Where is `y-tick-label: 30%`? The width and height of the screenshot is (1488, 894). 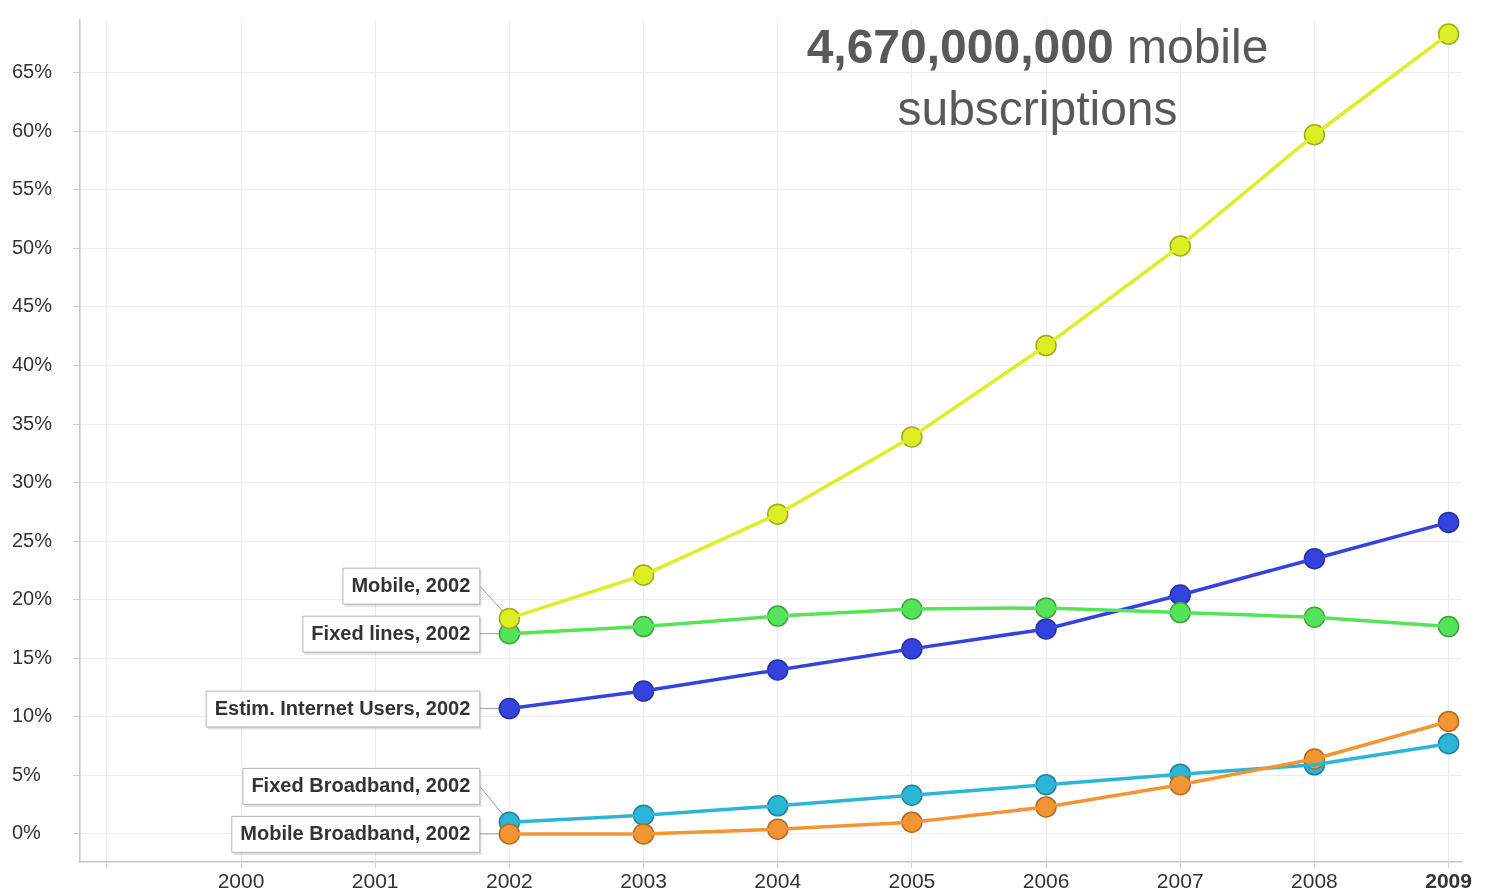
y-tick-label: 30% is located at coordinates (32, 481).